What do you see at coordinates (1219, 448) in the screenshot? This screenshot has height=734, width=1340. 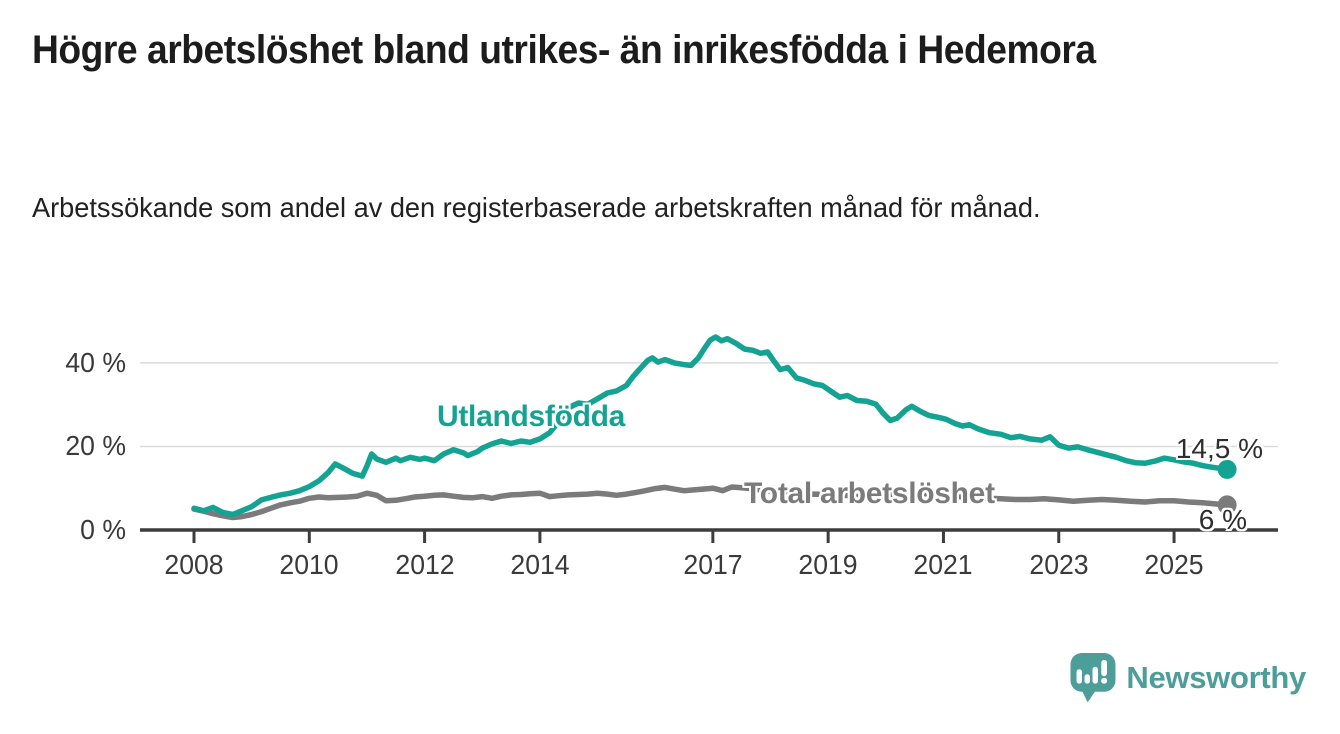 I see `end-value-label-utlandsfodda: 14,5 %` at bounding box center [1219, 448].